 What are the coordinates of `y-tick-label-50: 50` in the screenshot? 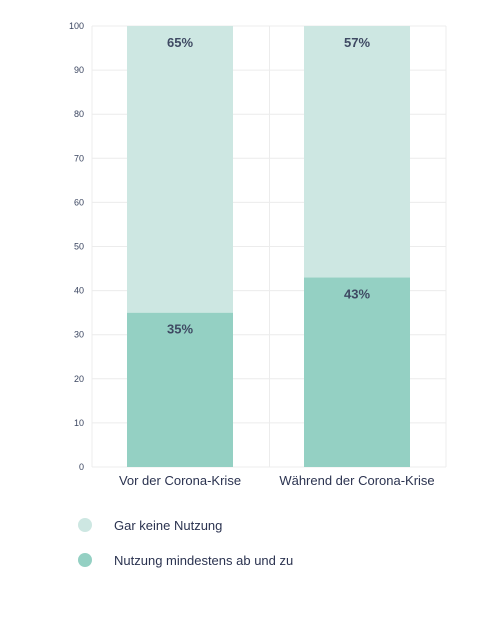 It's located at (79, 247).